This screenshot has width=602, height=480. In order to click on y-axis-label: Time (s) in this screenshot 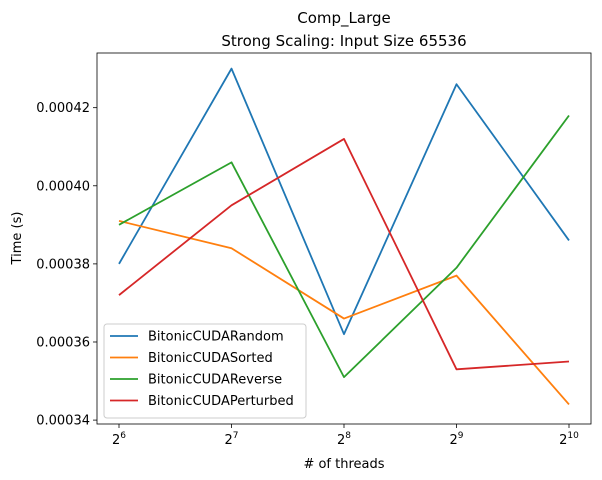, I will do `click(17, 239)`.